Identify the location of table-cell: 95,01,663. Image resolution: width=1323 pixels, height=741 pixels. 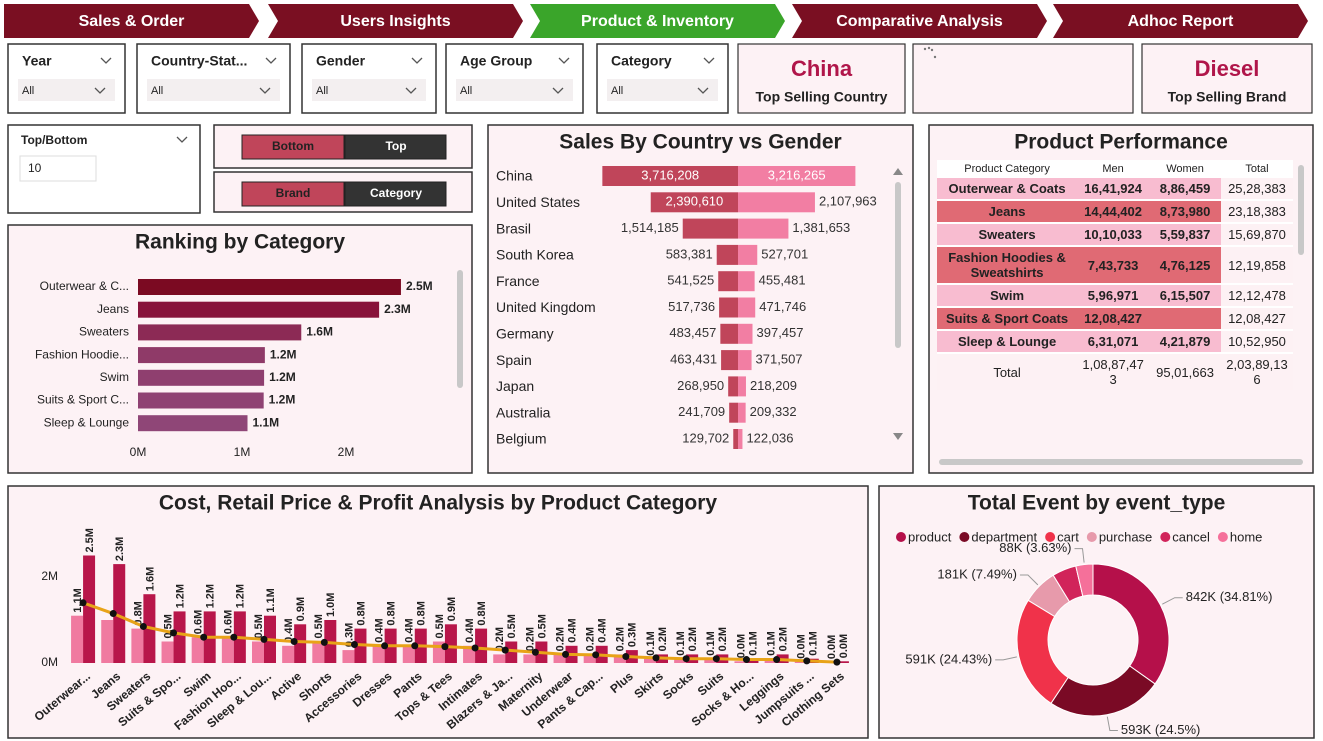
(1185, 371).